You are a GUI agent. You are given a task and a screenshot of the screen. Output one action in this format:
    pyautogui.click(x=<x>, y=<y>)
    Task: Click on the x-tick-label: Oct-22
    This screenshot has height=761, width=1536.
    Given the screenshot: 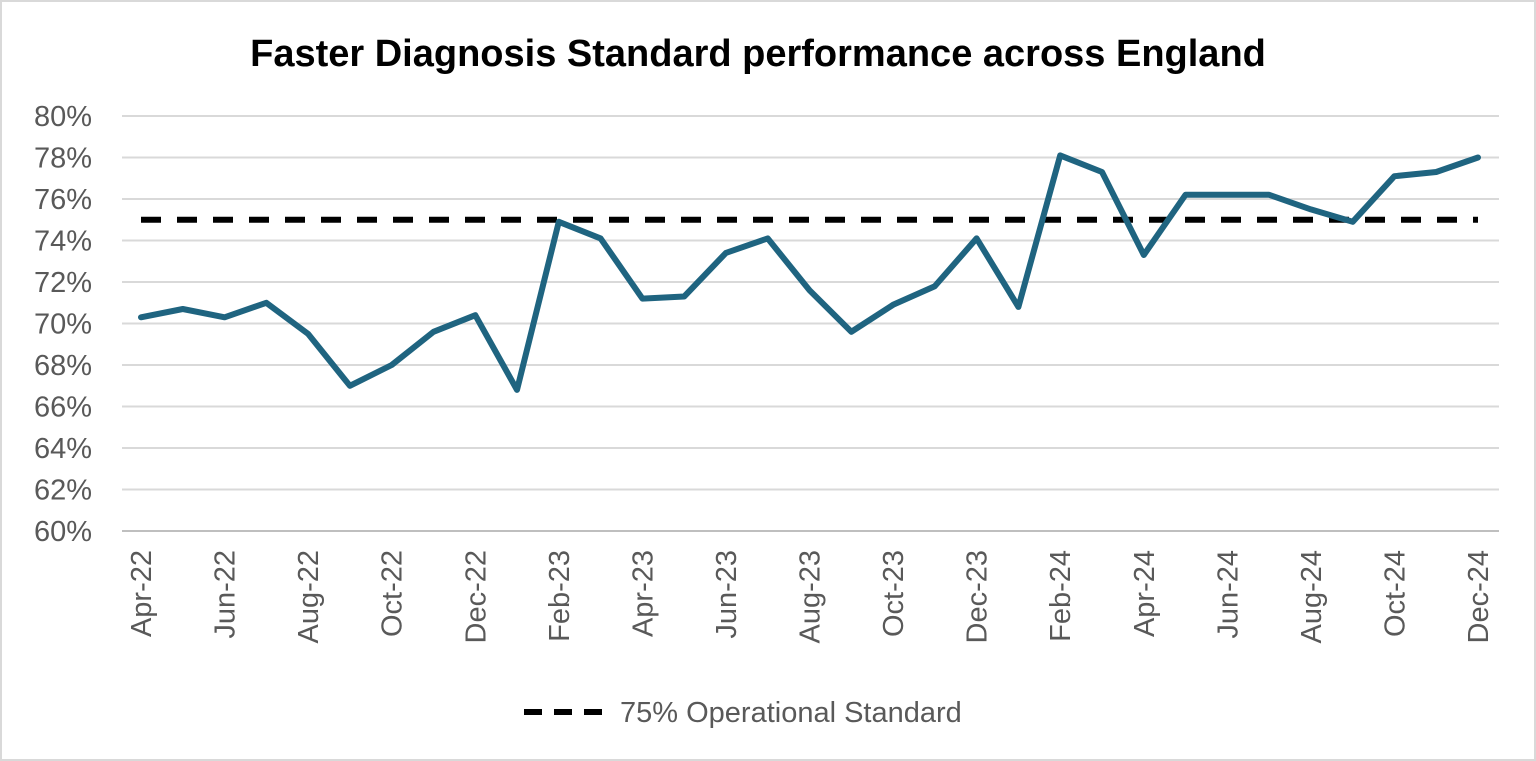 What is the action you would take?
    pyautogui.click(x=393, y=593)
    